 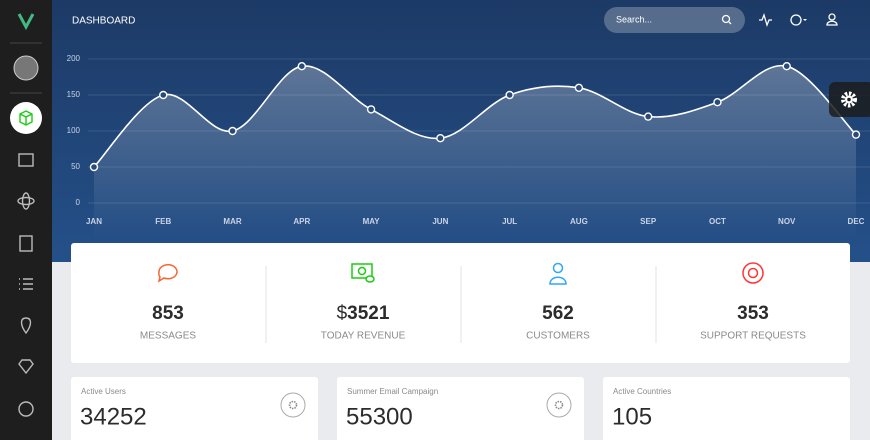 What do you see at coordinates (342, 313) in the screenshot?
I see `stat-prefix: $` at bounding box center [342, 313].